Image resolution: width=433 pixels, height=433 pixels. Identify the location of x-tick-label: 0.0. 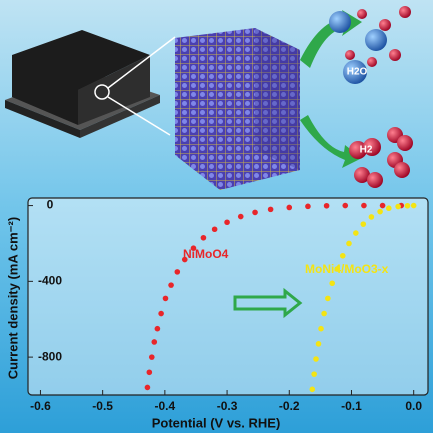
(413, 406).